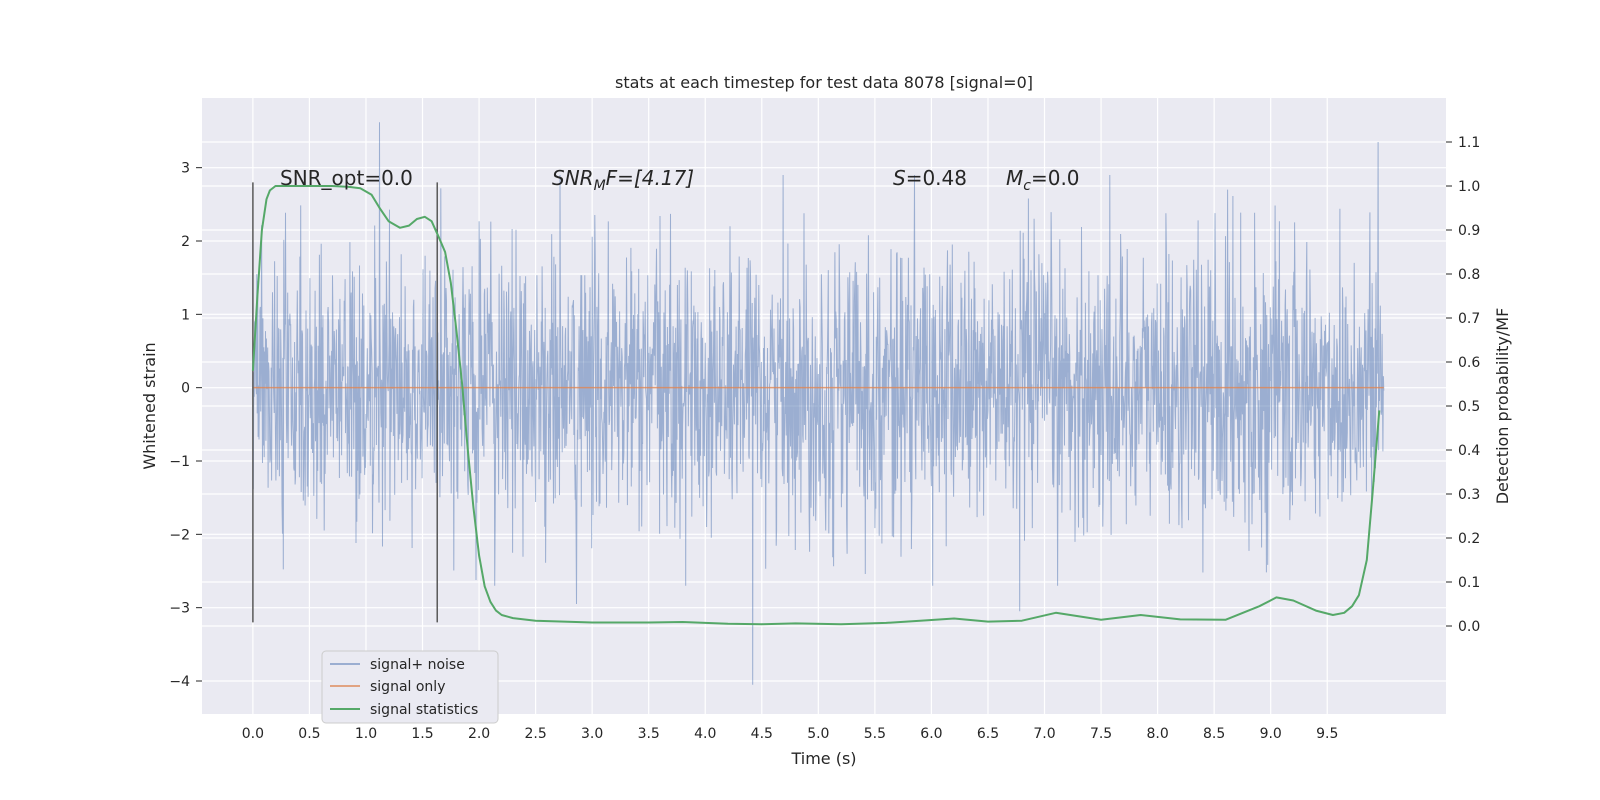 The height and width of the screenshot is (800, 1600). What do you see at coordinates (1214, 734) in the screenshot?
I see `x-tick-label: 8.5` at bounding box center [1214, 734].